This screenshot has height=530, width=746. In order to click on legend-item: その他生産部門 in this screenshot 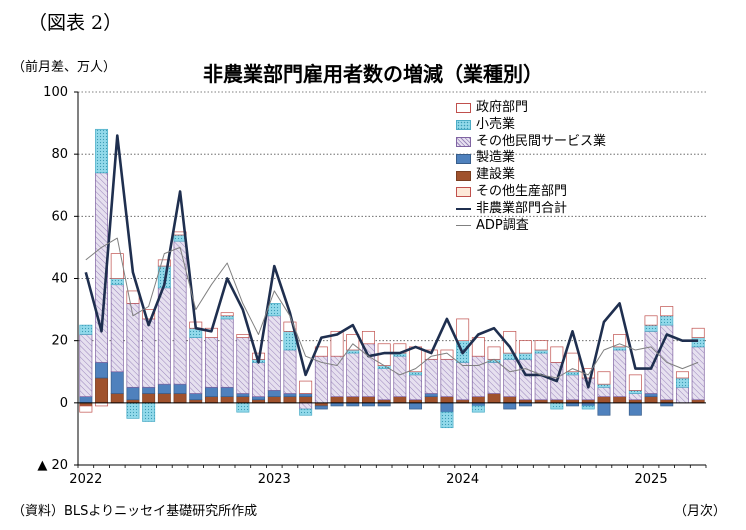, I will do `click(531, 192)`.